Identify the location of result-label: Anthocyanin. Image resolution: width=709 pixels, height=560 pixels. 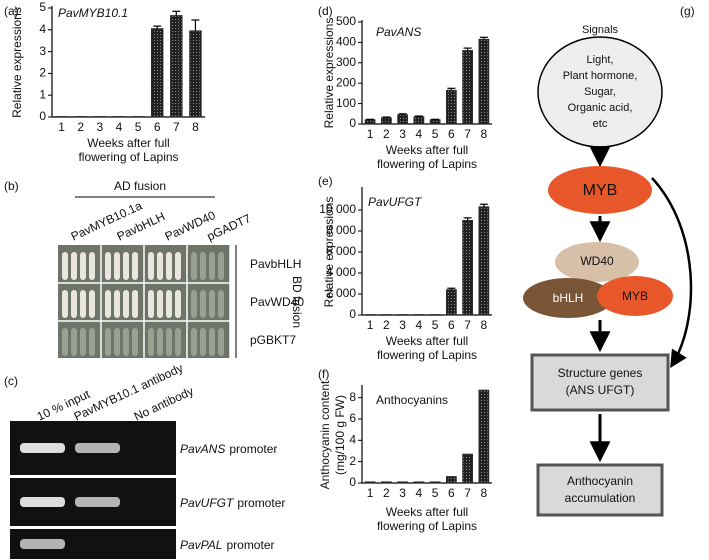
(600, 481).